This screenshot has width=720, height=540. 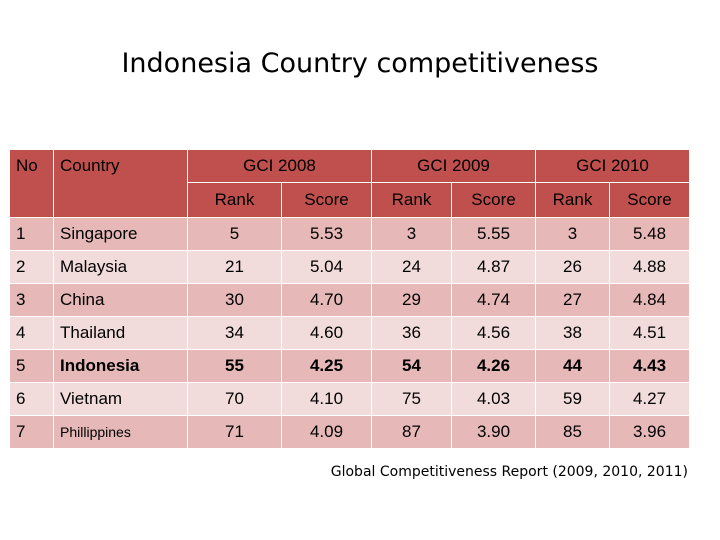 I want to click on cell-rank-2010: 44, so click(x=572, y=366).